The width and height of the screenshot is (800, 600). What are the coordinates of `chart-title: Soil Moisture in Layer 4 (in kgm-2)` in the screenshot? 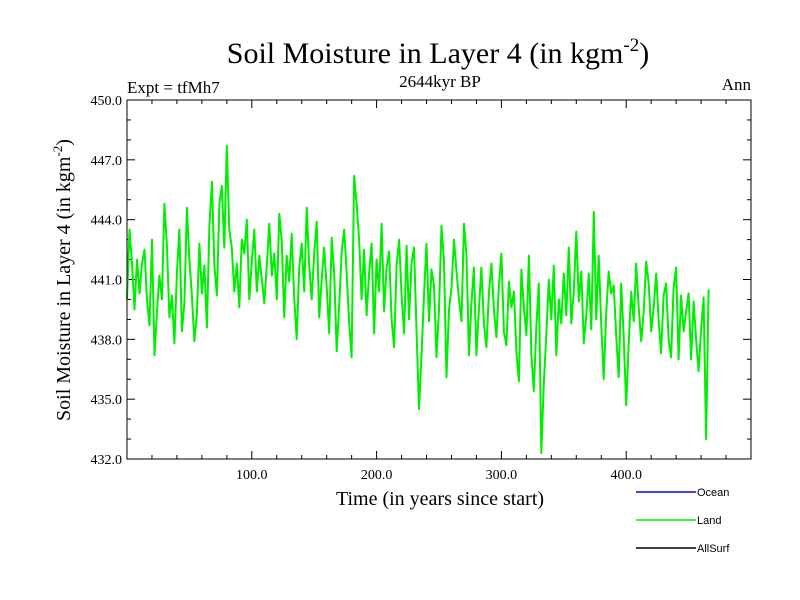 It's located at (438, 52).